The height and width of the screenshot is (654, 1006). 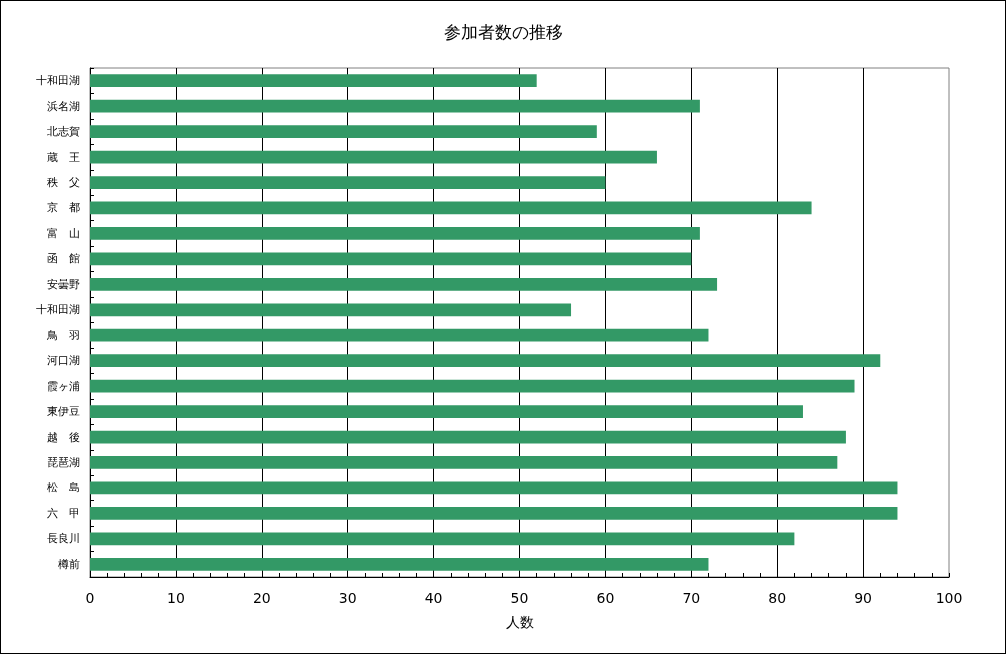 What do you see at coordinates (63, 412) in the screenshot?
I see `y-tick-label: 東伊豆` at bounding box center [63, 412].